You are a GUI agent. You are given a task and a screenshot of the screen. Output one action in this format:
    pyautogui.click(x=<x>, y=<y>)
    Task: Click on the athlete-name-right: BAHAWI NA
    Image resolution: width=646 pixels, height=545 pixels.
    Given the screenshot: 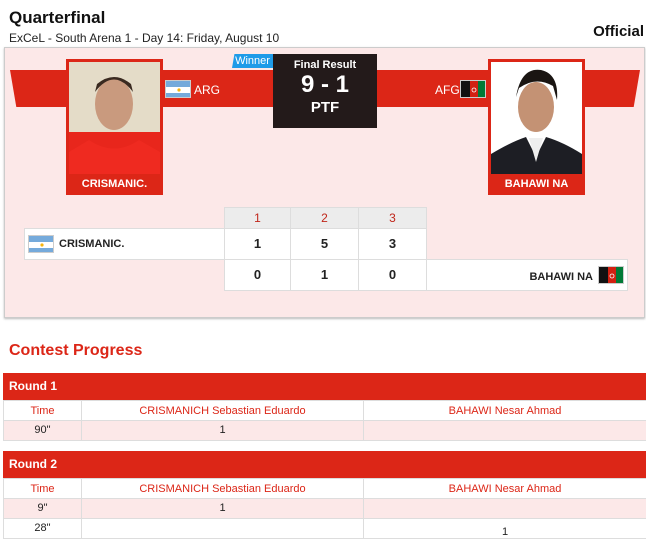 What is the action you would take?
    pyautogui.click(x=536, y=184)
    